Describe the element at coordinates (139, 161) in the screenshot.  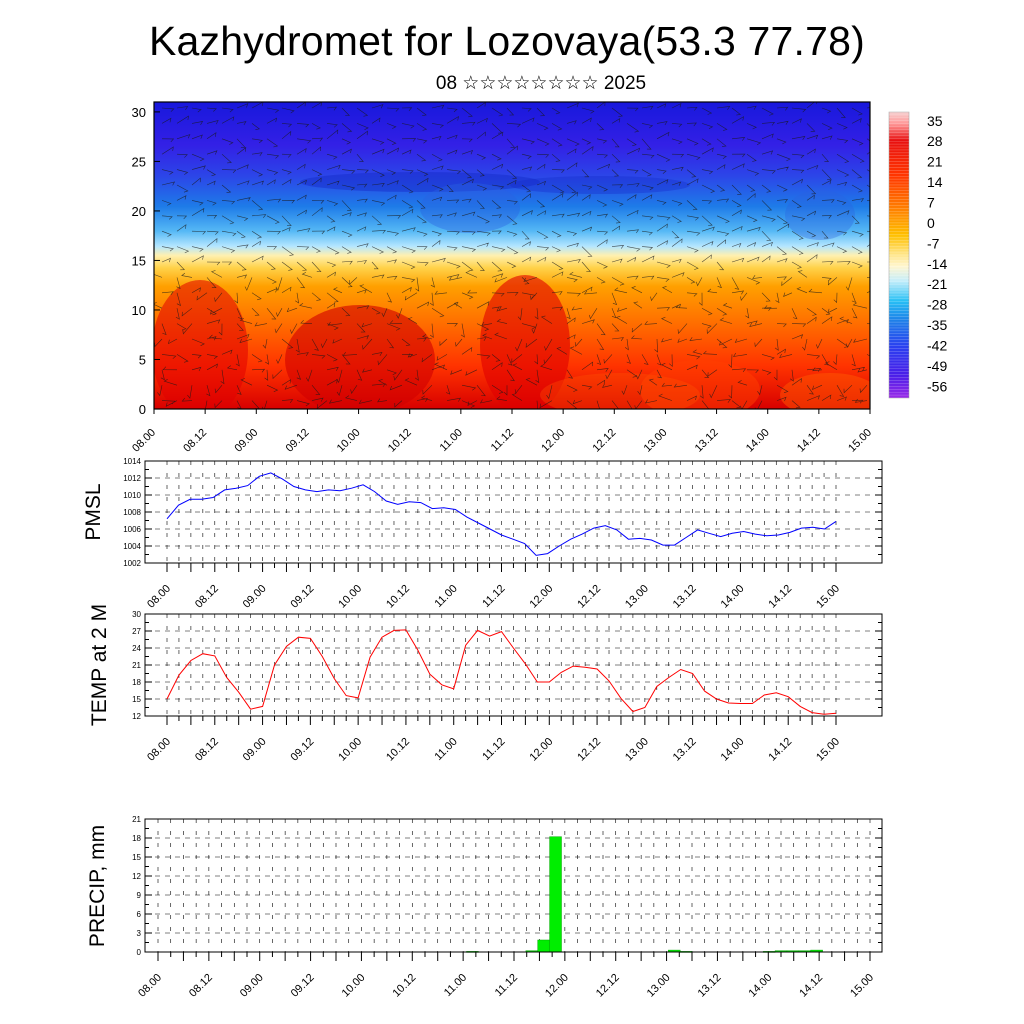
I see `cross-section-y-tick-label: 25` at that location.